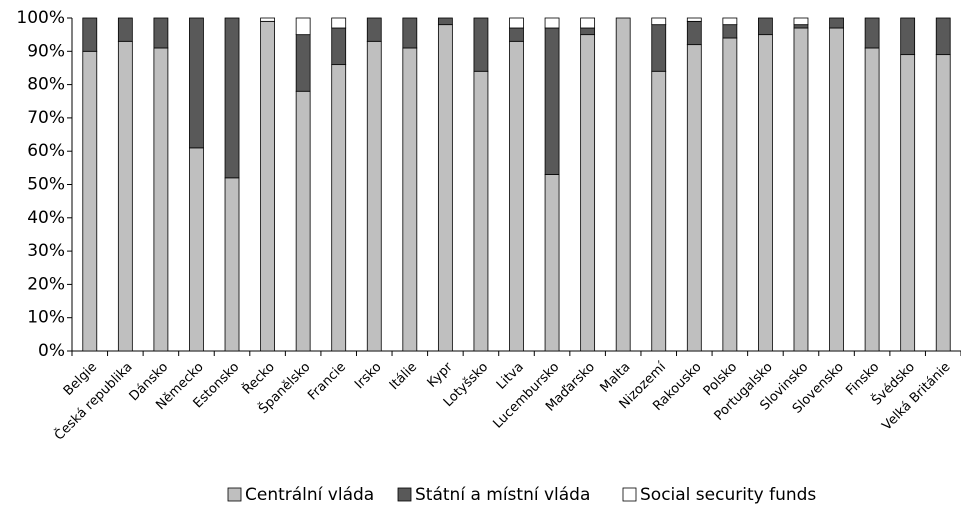 The width and height of the screenshot is (961, 507). Describe the element at coordinates (46, 218) in the screenshot. I see `y-tick-label: 40%` at that location.